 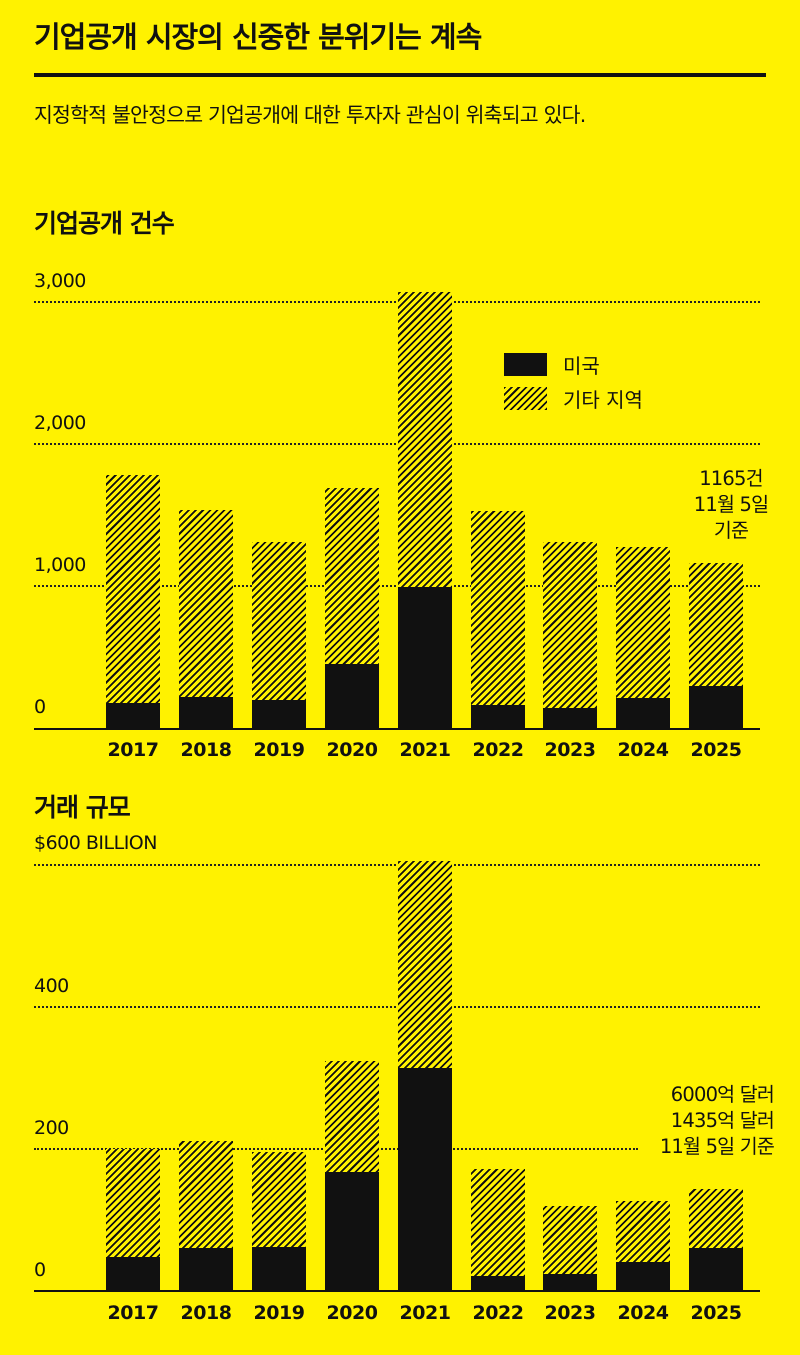 I want to click on chart2-bar-us-2024, so click(x=643, y=1276).